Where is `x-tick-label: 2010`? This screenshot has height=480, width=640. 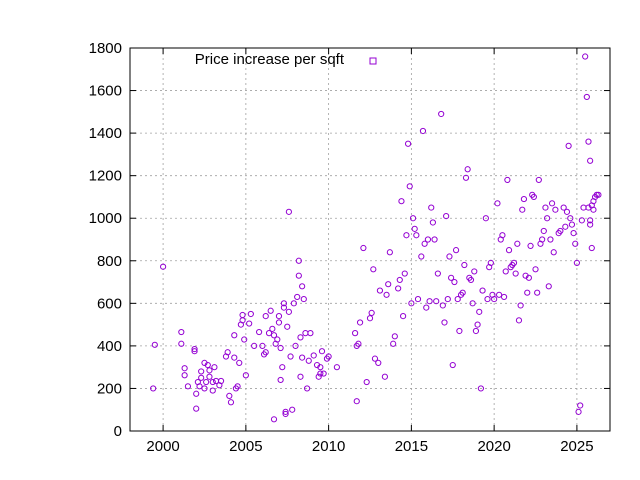 x-tick-label: 2010 is located at coordinates (328, 446).